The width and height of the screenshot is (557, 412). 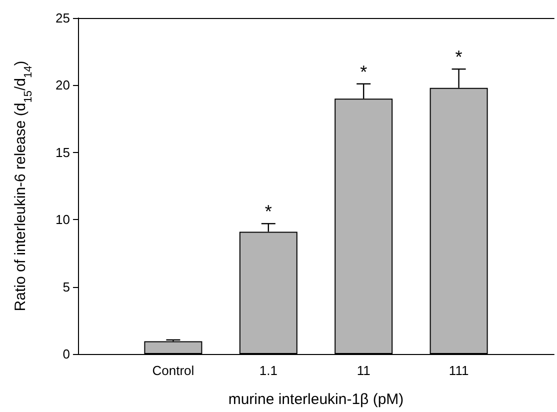 I want to click on x-tick-label: 111, so click(x=458, y=370).